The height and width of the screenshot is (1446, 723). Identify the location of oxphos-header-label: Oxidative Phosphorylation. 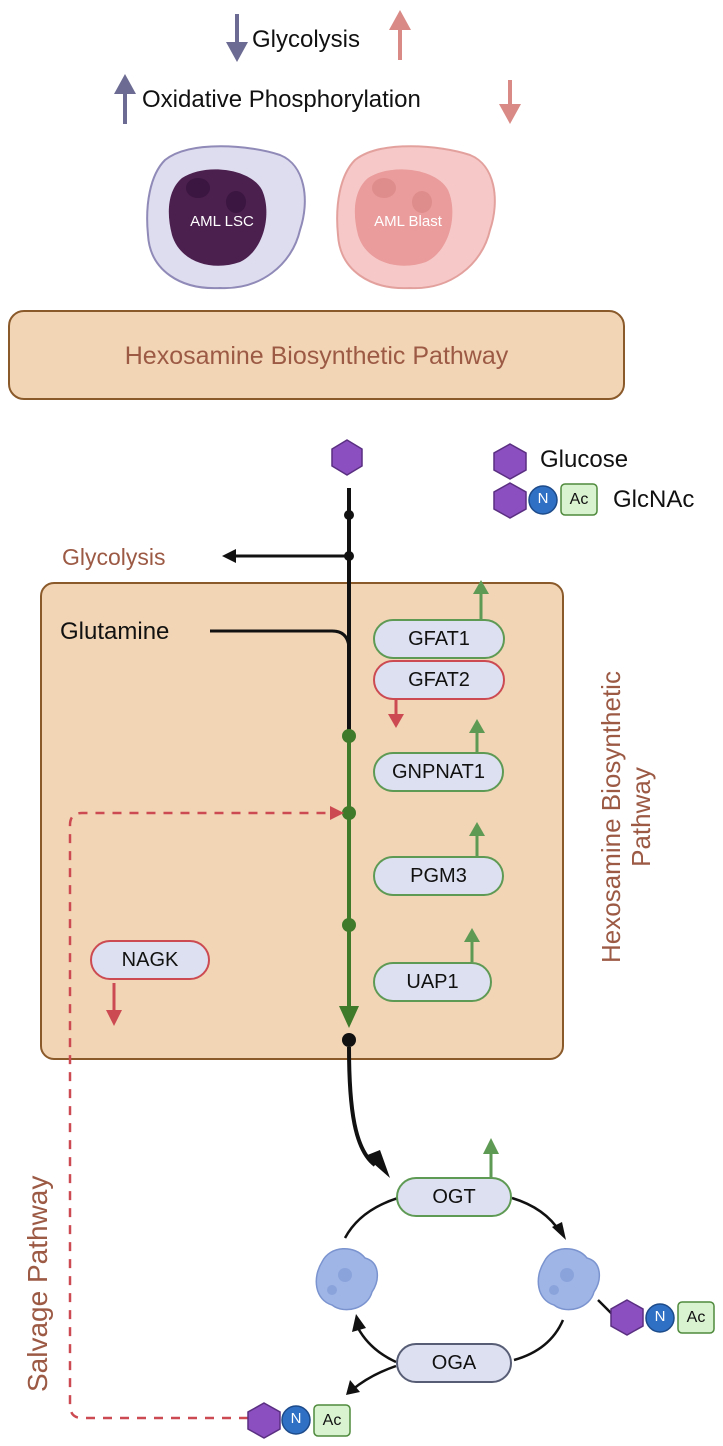
(281, 99).